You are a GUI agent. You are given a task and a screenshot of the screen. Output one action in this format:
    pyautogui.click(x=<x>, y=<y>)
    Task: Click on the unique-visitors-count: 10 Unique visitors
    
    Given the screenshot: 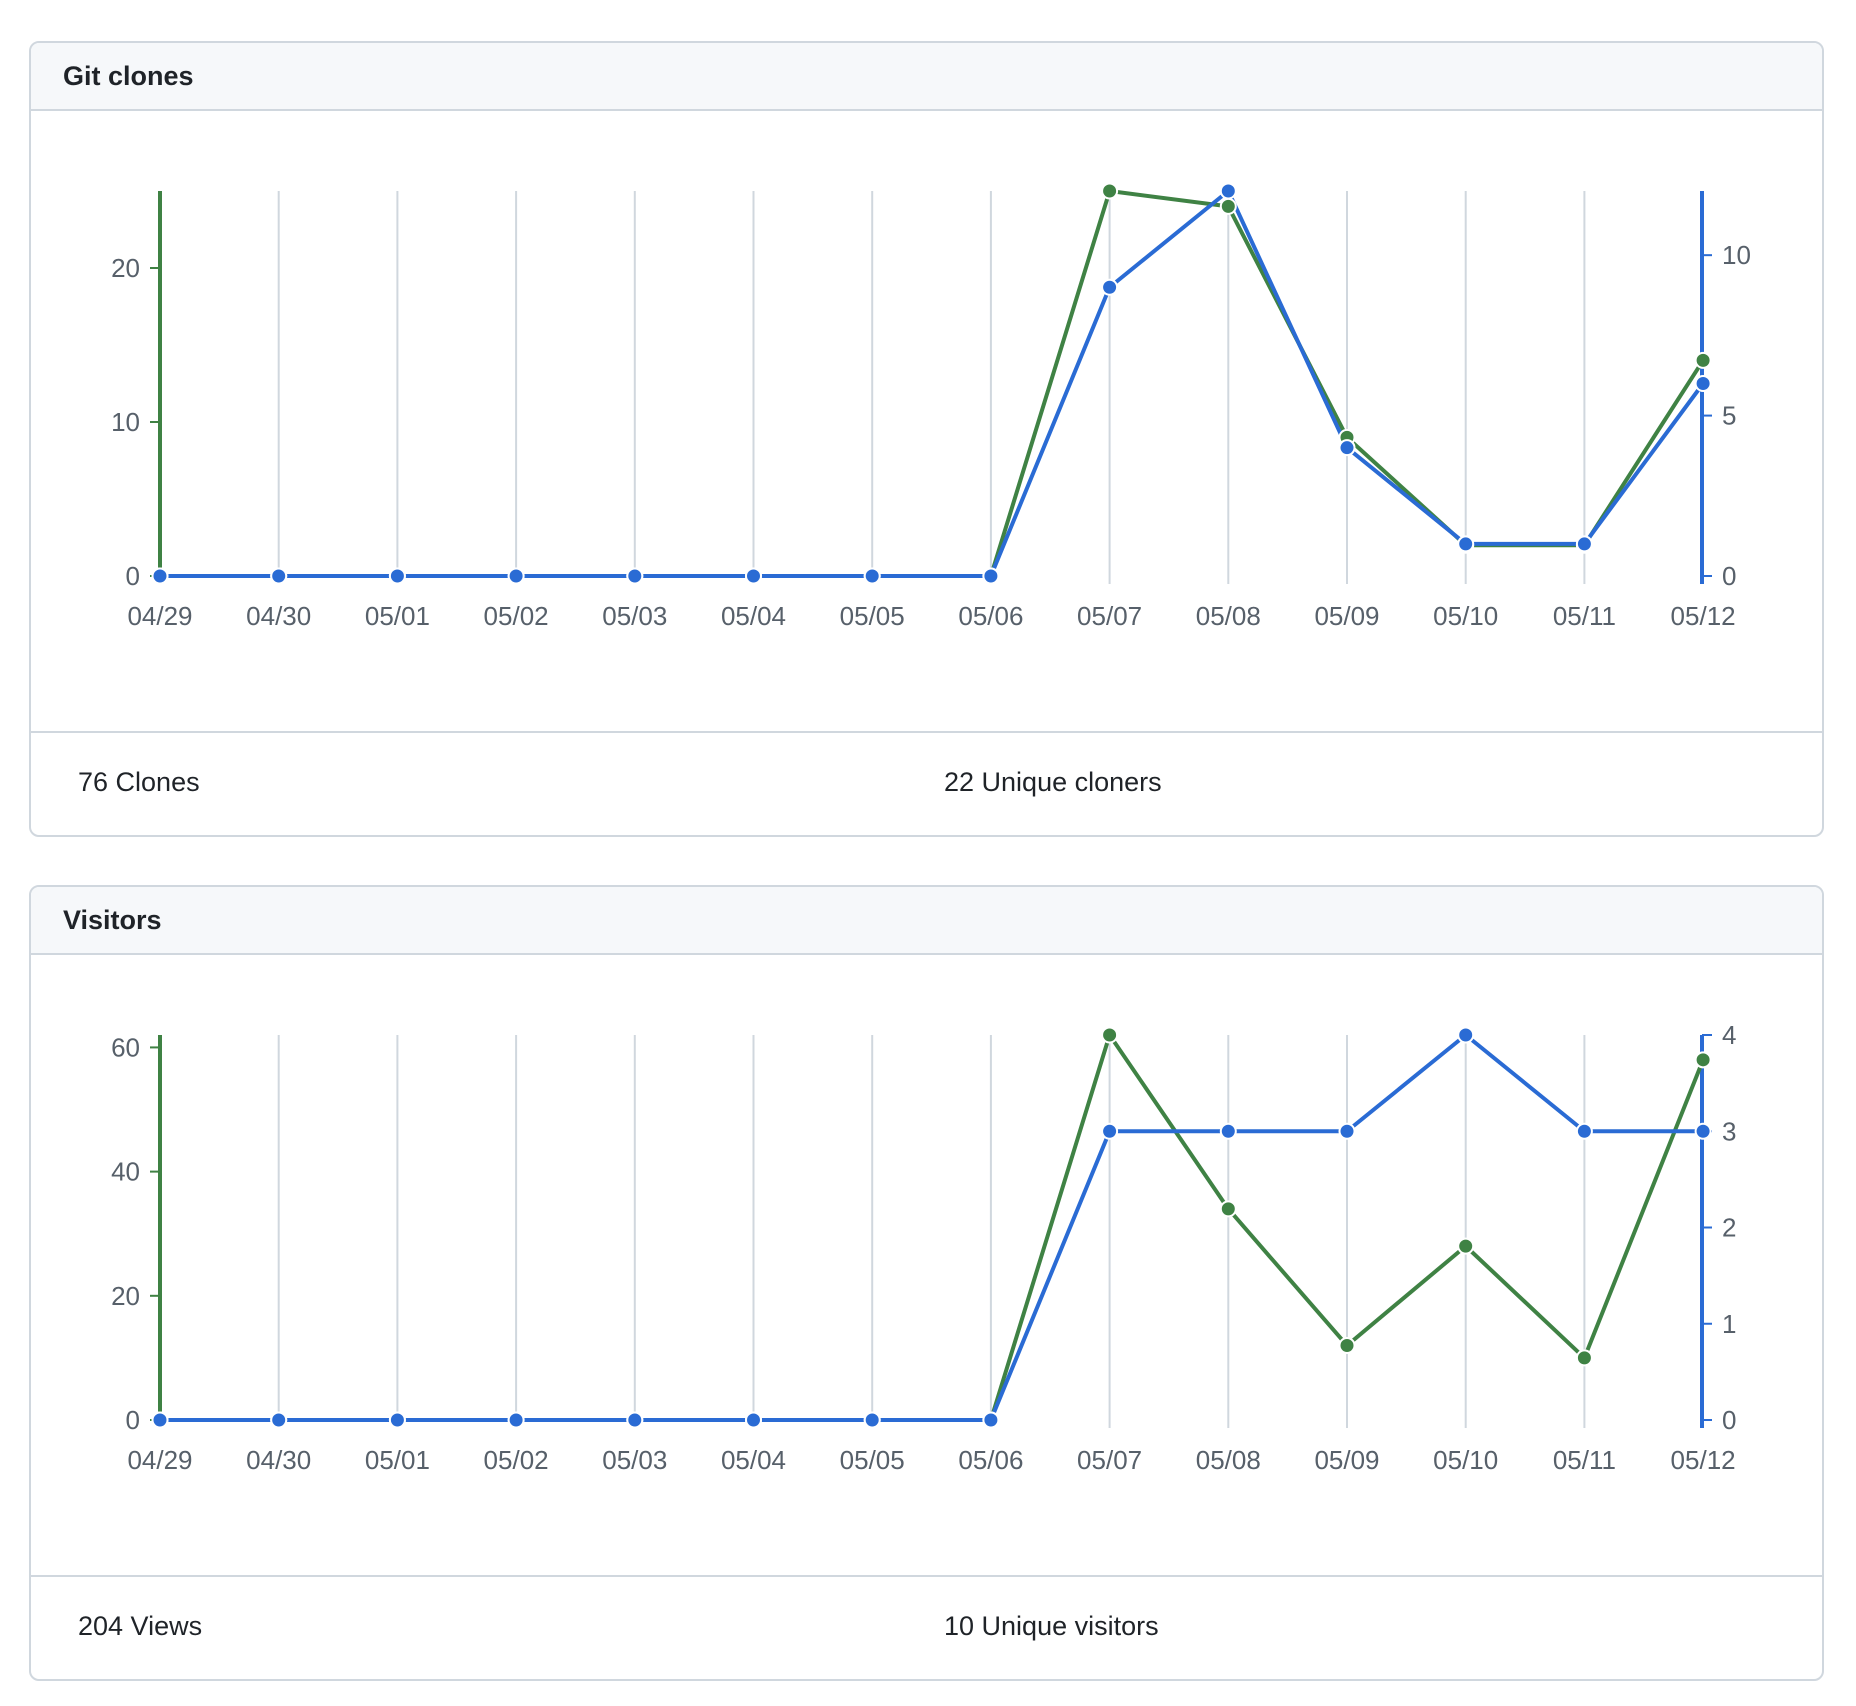 What is the action you would take?
    pyautogui.click(x=1051, y=1626)
    